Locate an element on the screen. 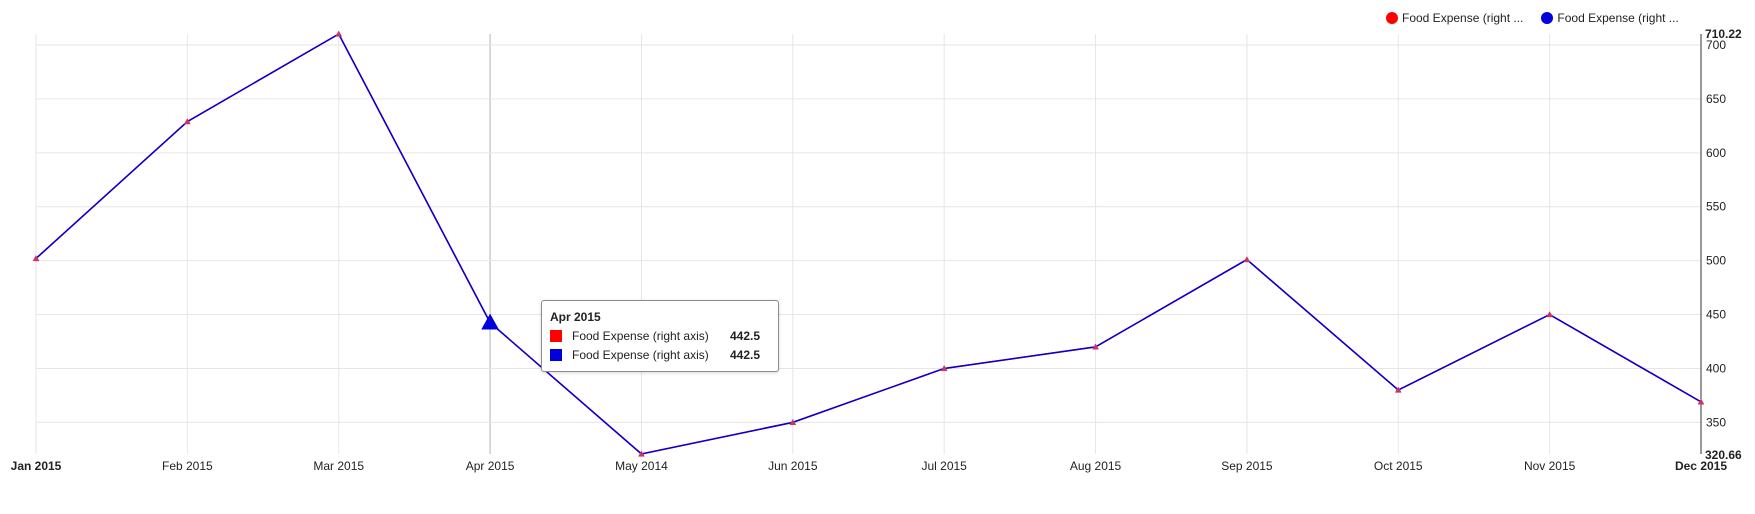  tooltip-title: Apr 2015 is located at coordinates (575, 317).